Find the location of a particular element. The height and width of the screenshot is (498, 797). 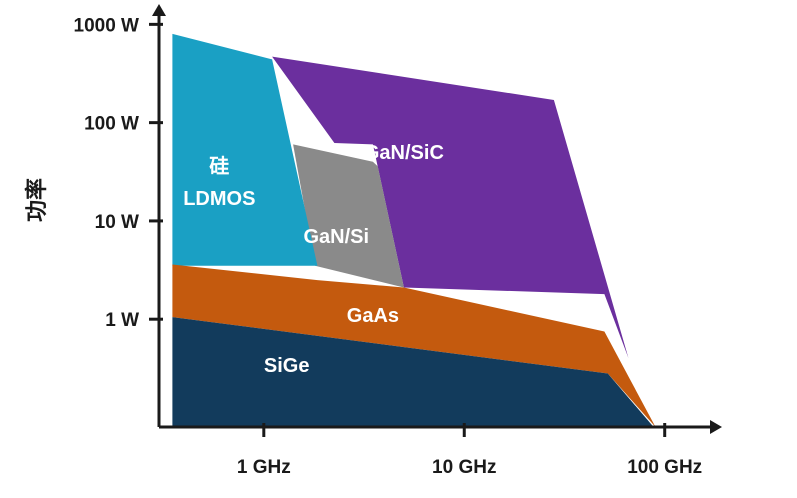

region-ldmos is located at coordinates (245, 149).